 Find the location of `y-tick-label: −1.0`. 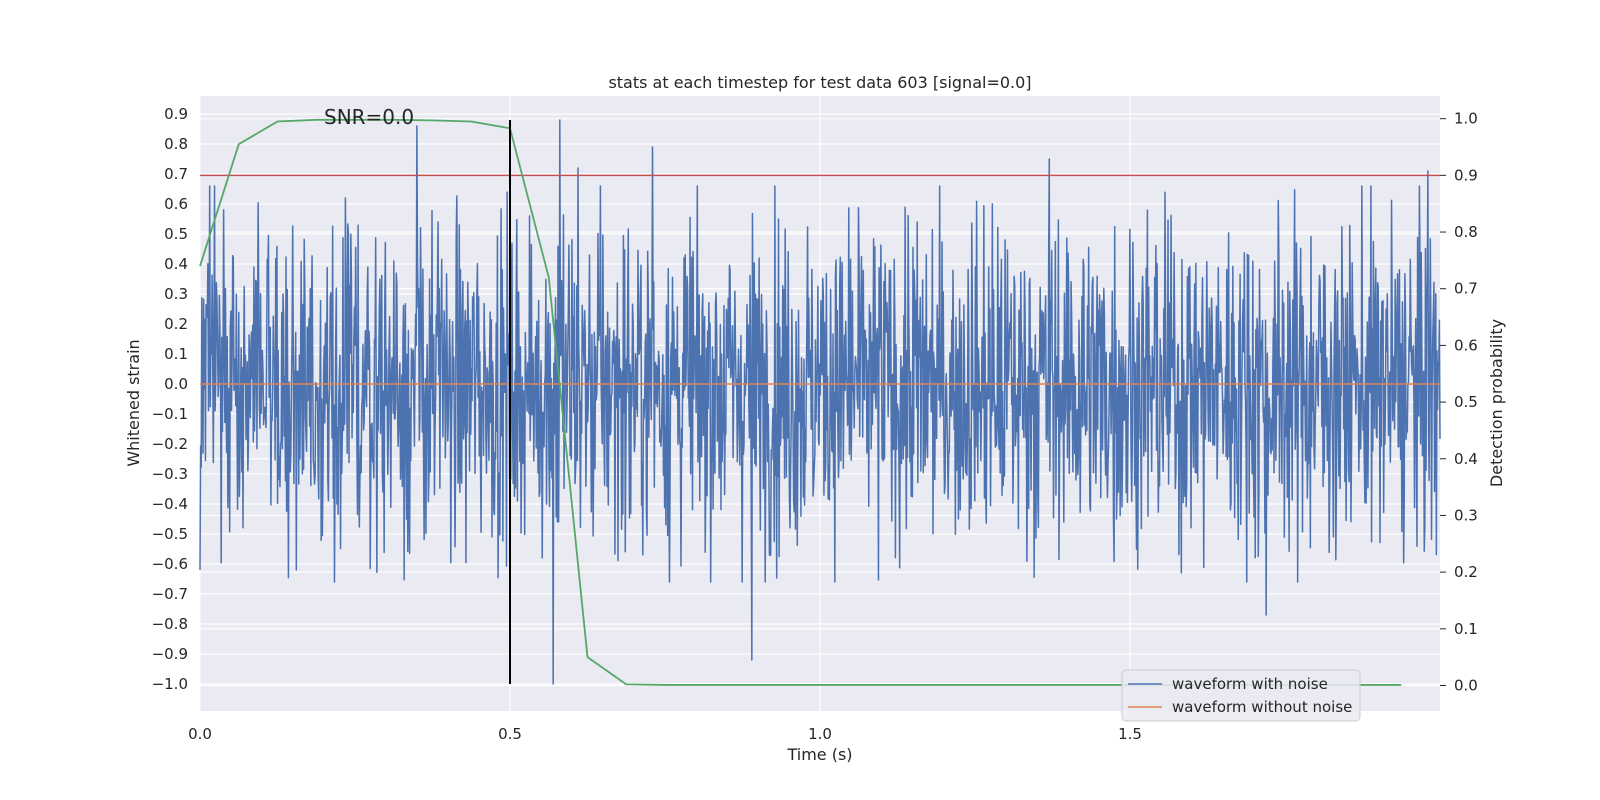

y-tick-label: −1.0 is located at coordinates (170, 684).